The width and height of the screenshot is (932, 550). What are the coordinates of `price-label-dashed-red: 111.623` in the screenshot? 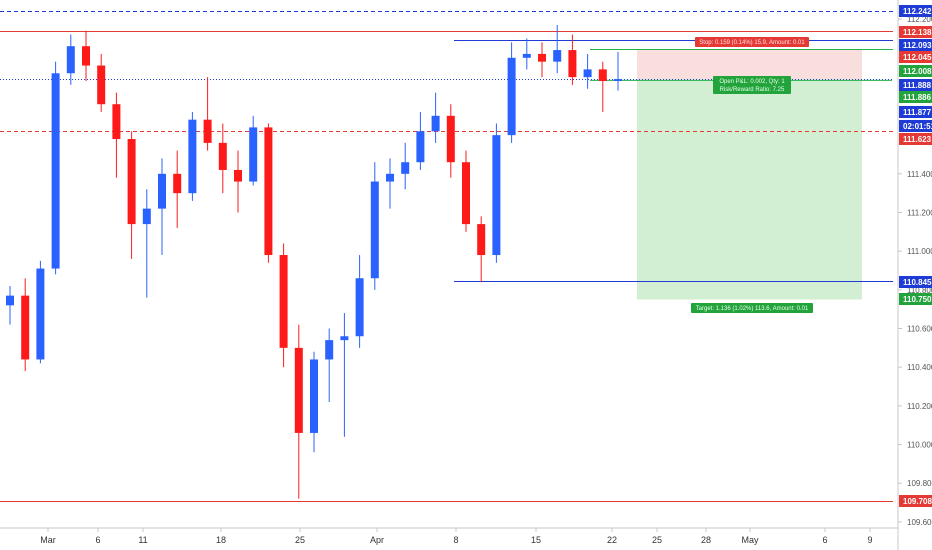 It's located at (915, 139).